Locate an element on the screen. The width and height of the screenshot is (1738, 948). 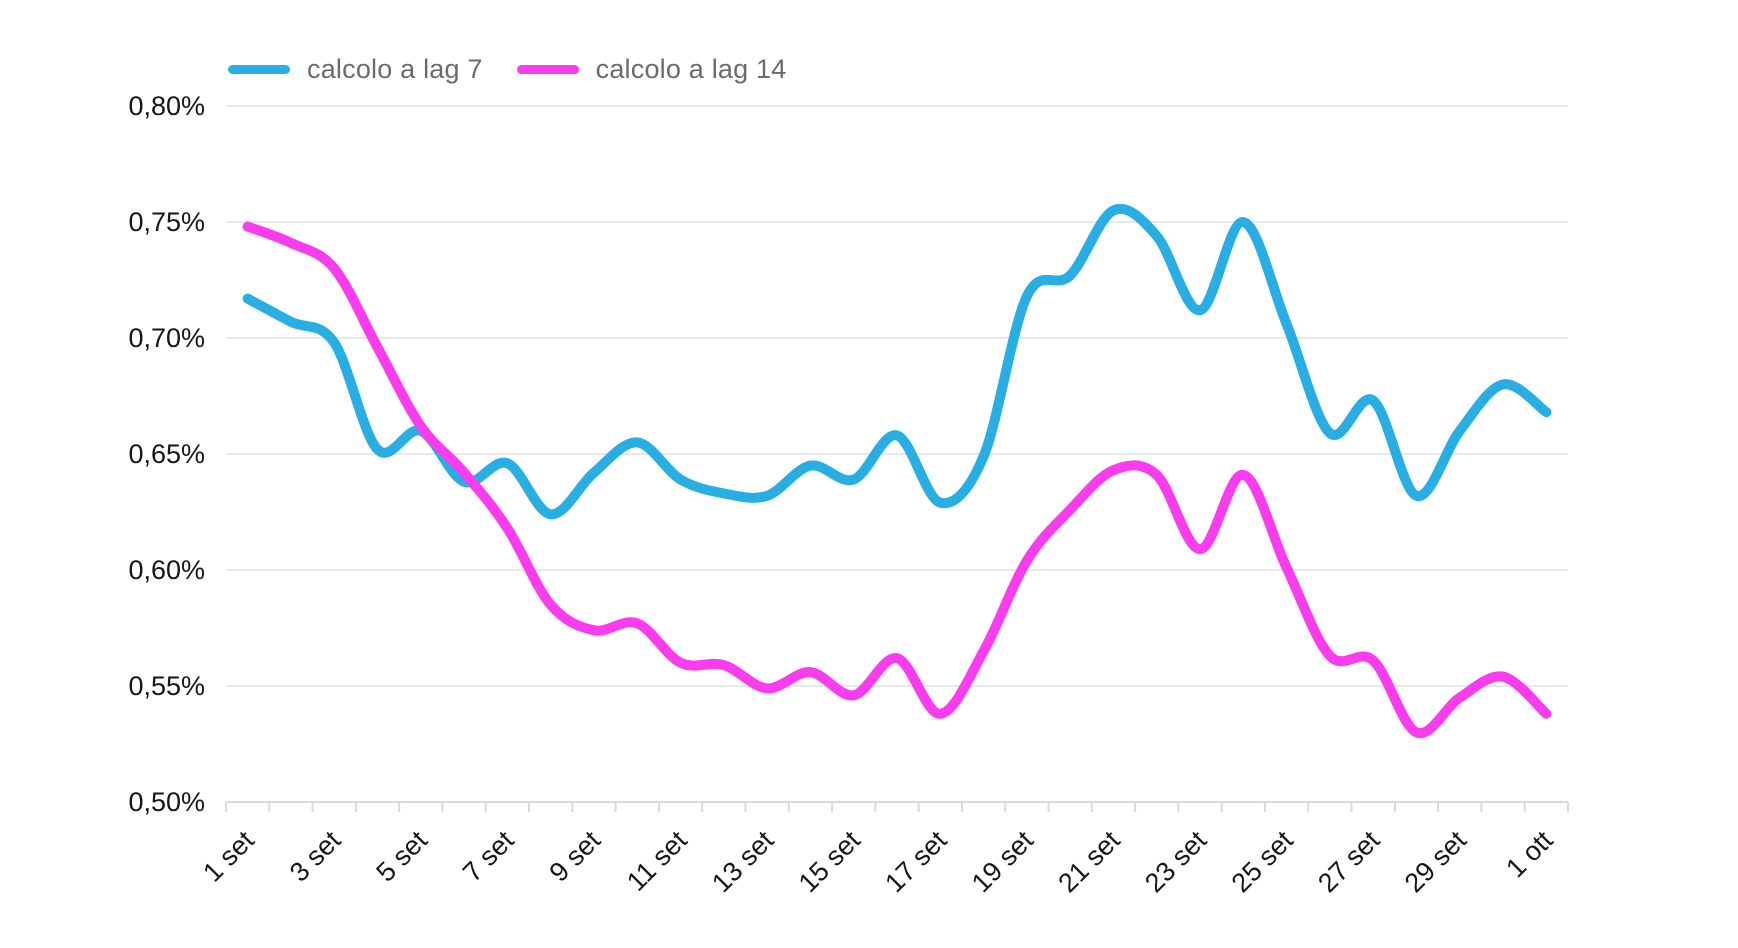
x-axis-label: 11 set is located at coordinates (657, 861).